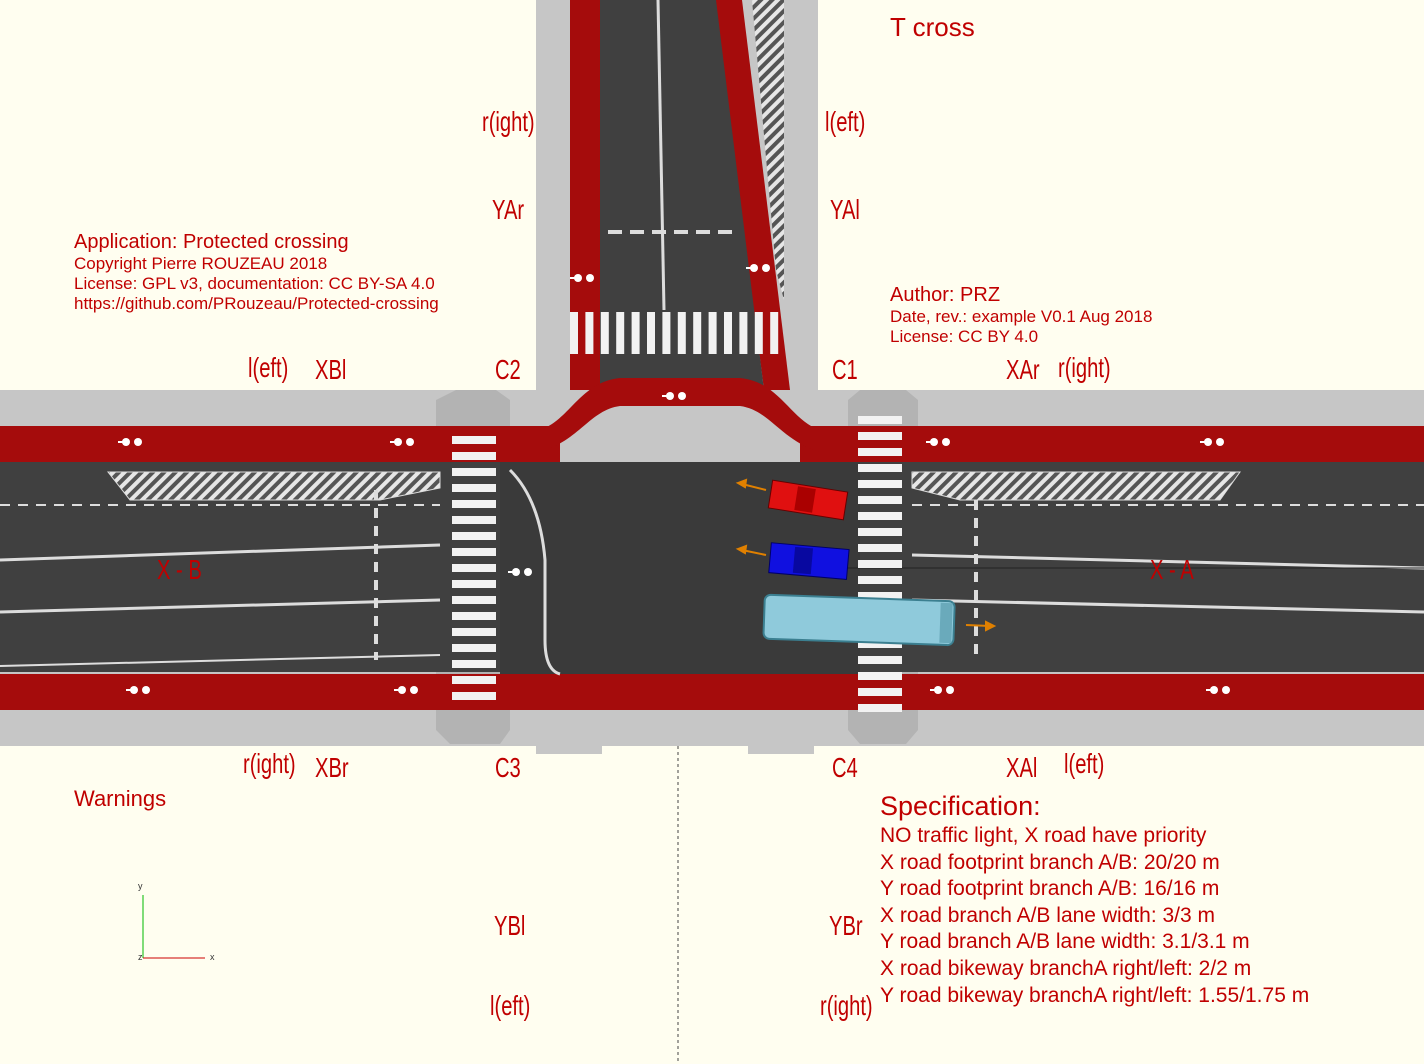  Describe the element at coordinates (508, 369) in the screenshot. I see `label-c2: C2` at that location.